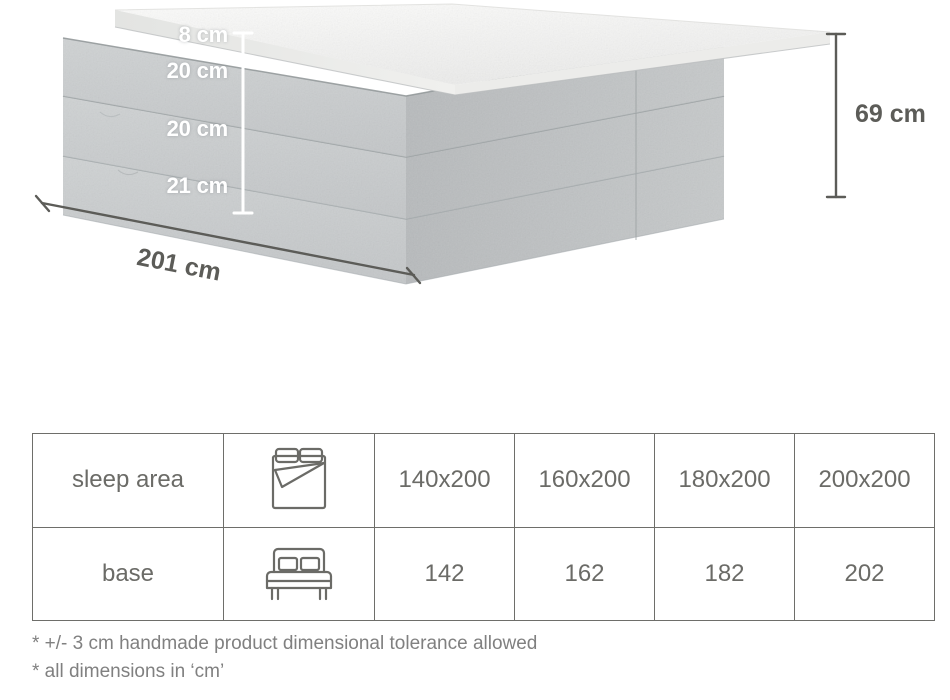  Describe the element at coordinates (890, 114) in the screenshot. I see `label-total-height: 69 cm` at that location.